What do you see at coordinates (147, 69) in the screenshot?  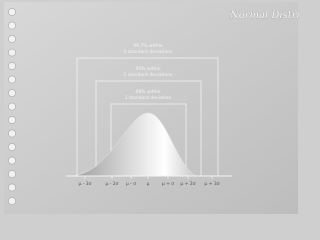 I see `bracket-label: 95% within` at bounding box center [147, 69].